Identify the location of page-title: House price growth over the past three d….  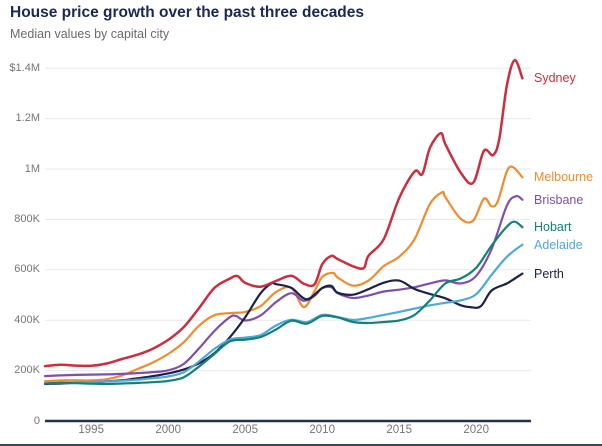
(187, 12).